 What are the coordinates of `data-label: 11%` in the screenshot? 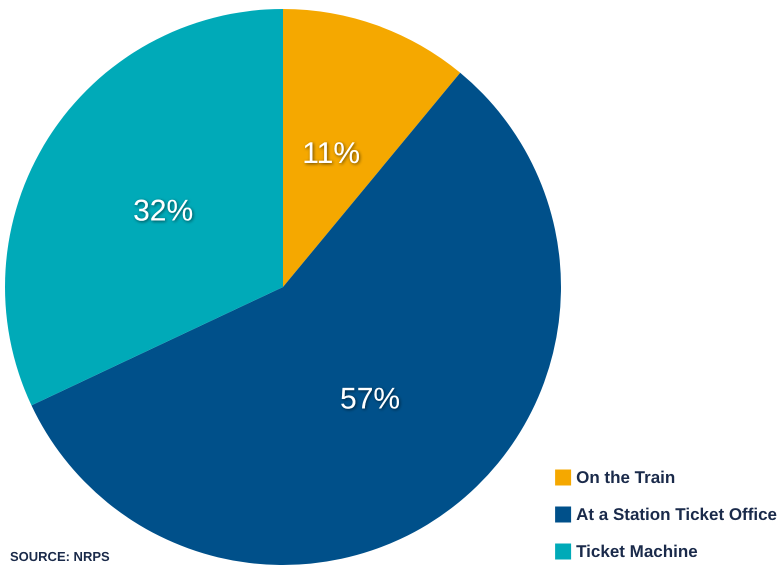 It's located at (331, 153).